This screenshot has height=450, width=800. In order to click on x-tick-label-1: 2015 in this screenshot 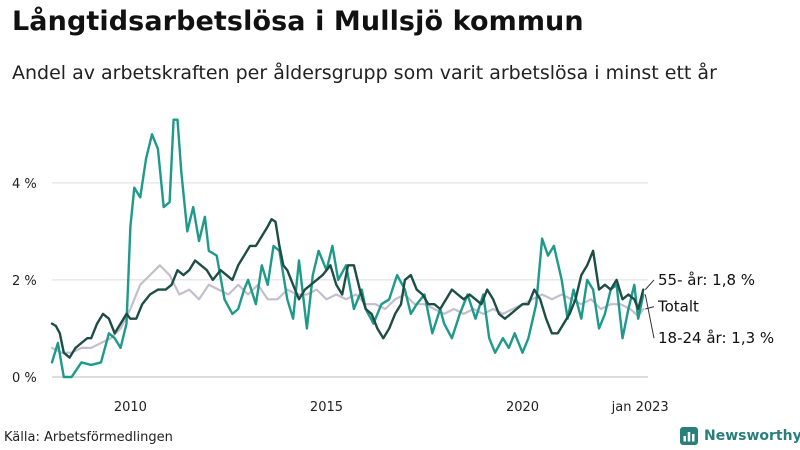, I will do `click(326, 407)`.